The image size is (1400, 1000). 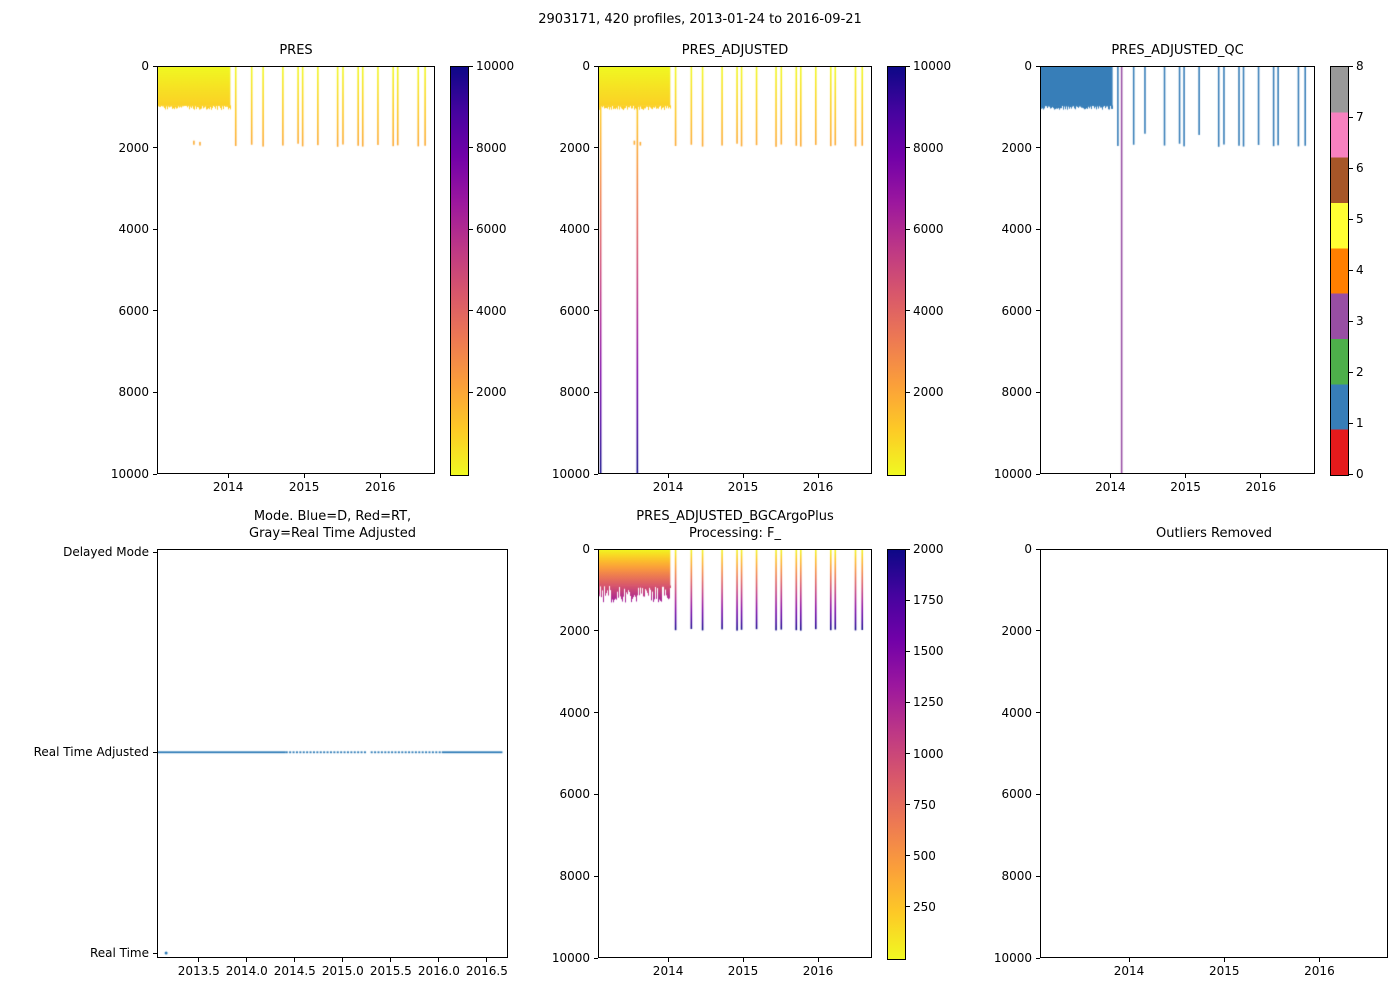 I want to click on colorbar-tick-label: 1250, so click(x=928, y=702).